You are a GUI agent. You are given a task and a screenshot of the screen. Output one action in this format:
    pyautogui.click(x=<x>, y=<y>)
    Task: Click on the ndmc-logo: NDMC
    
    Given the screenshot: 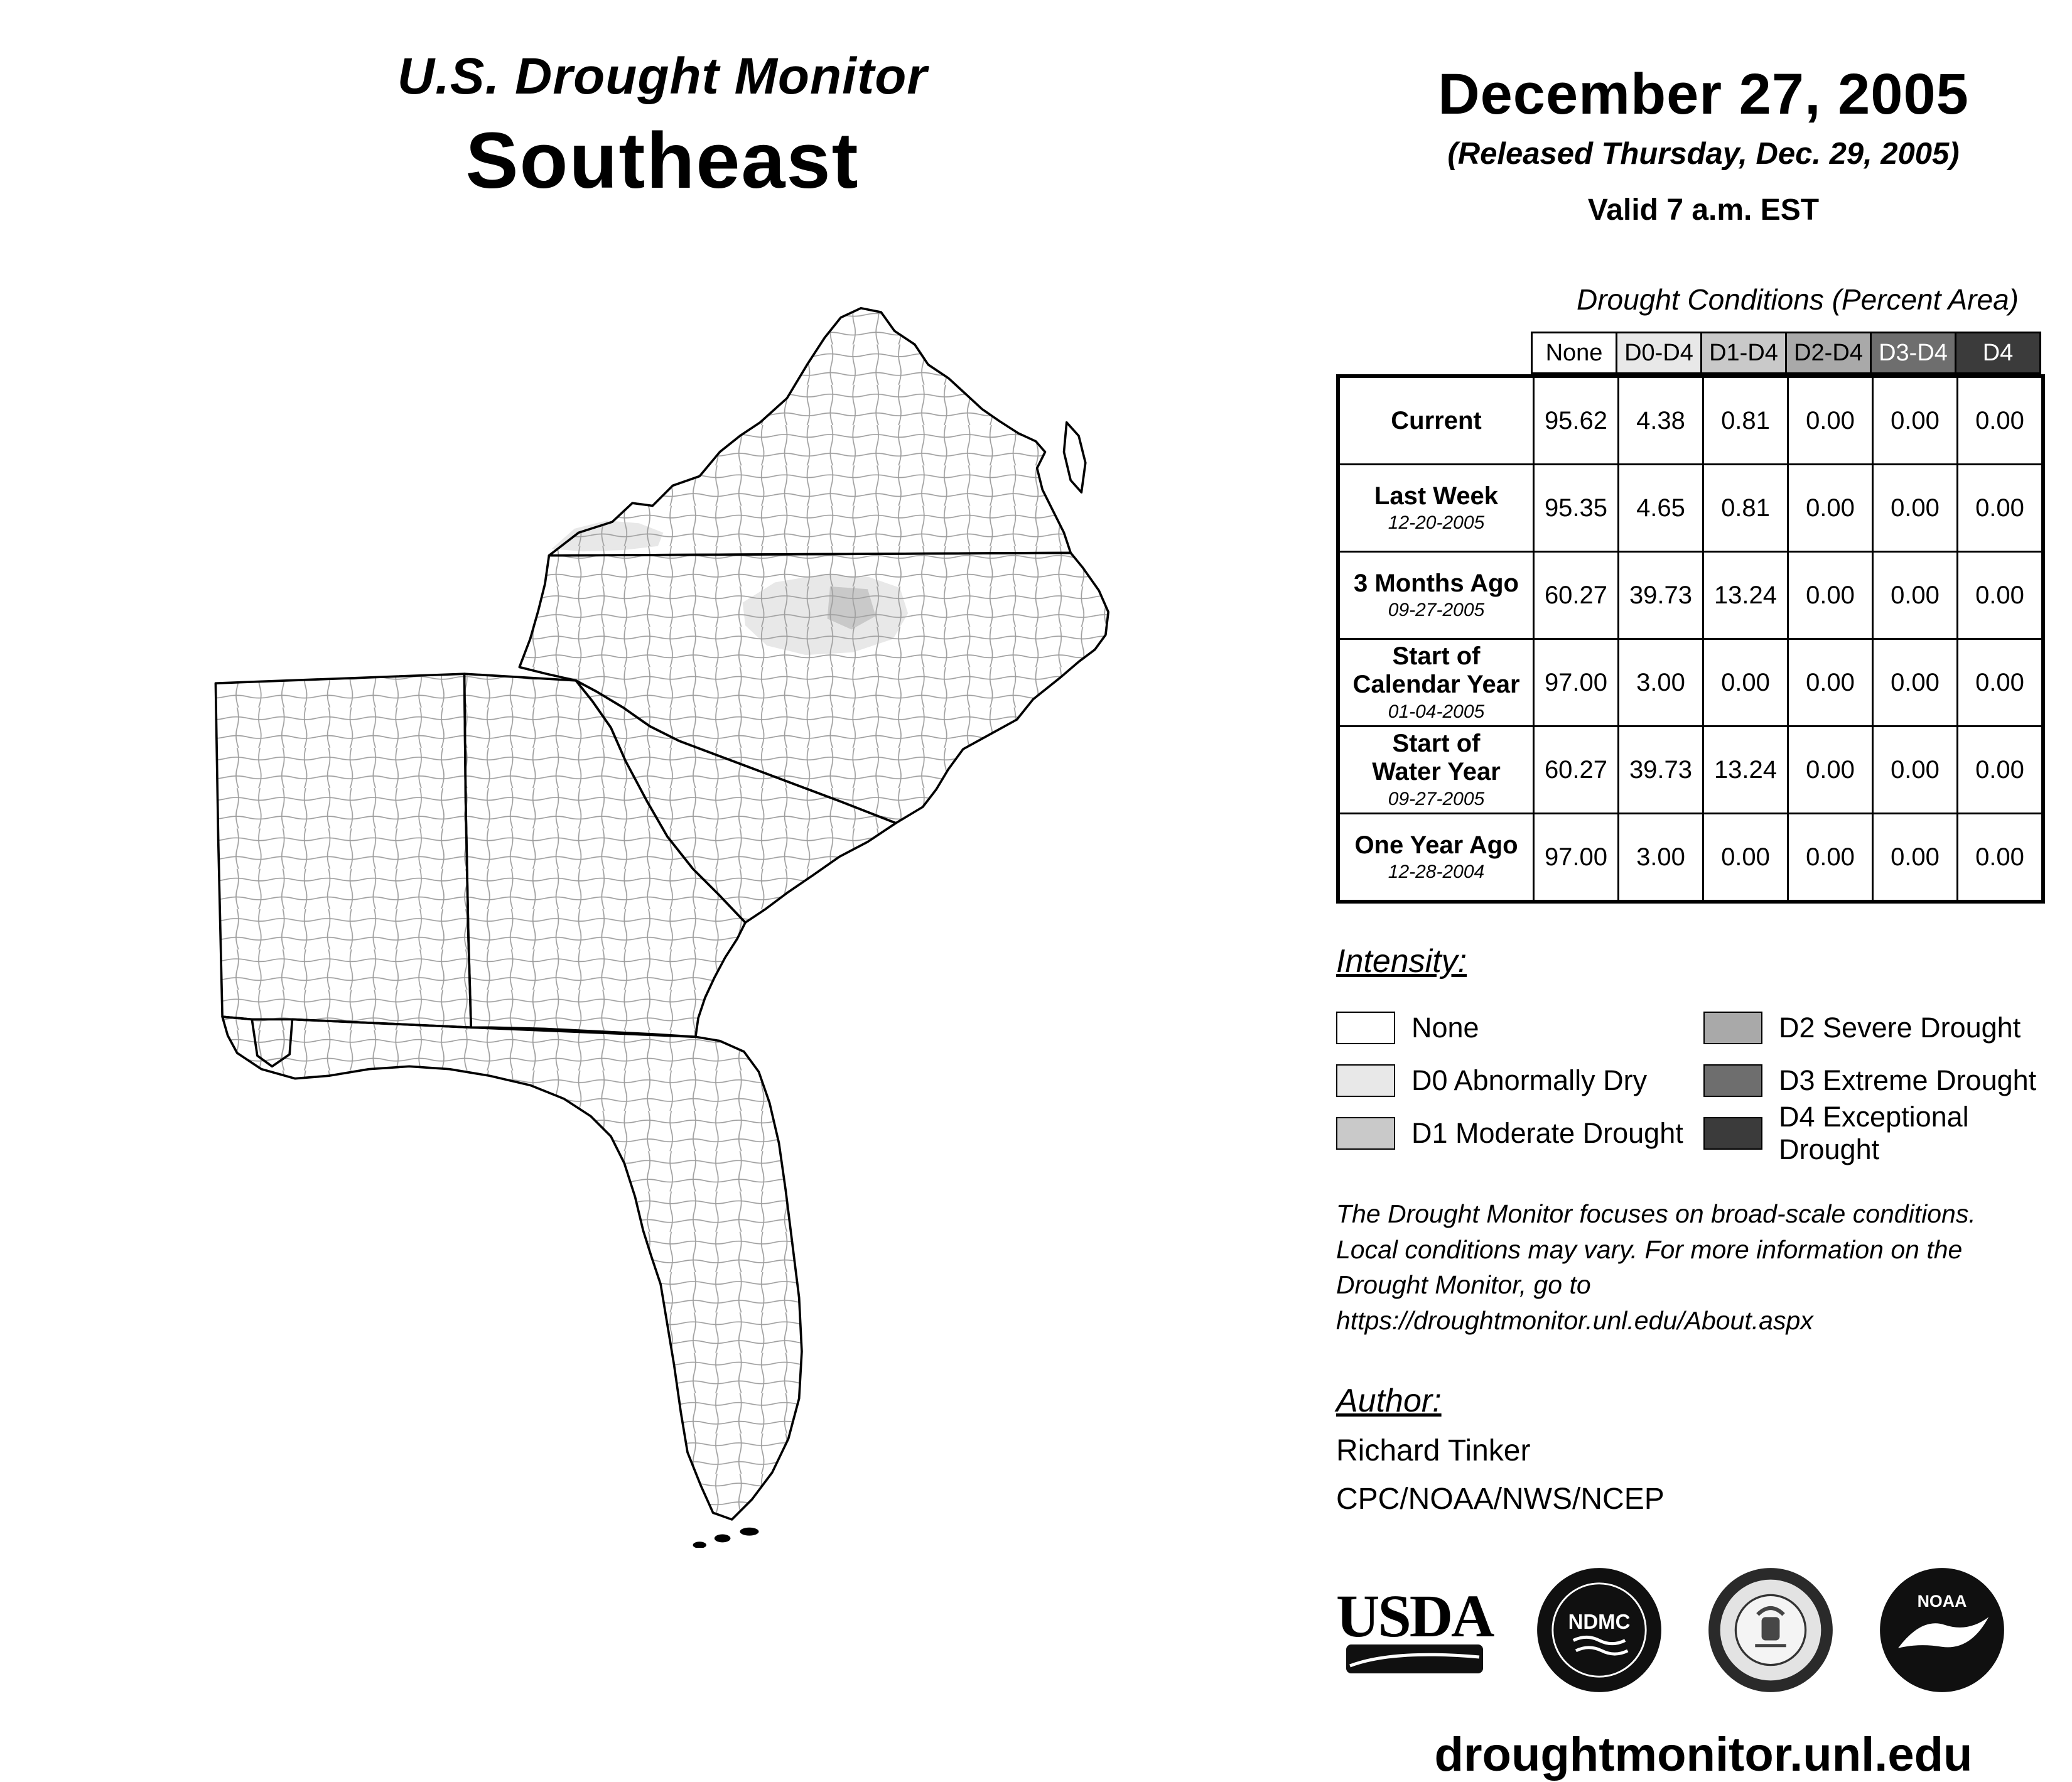 What is the action you would take?
    pyautogui.click(x=1600, y=1630)
    